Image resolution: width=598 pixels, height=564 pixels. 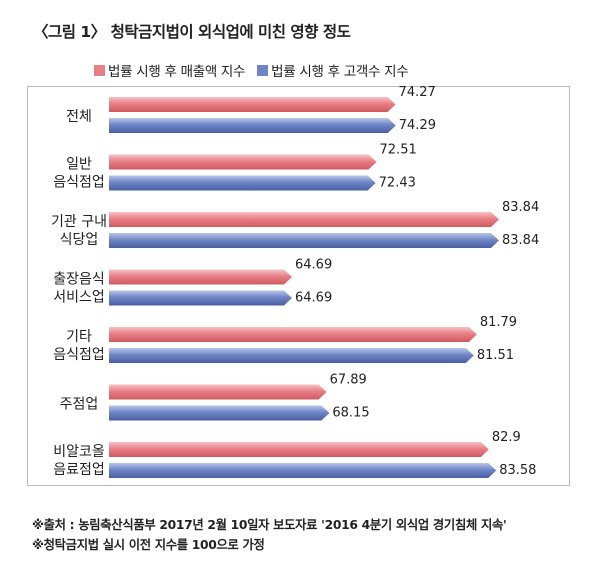 I want to click on data-label: 72.43, so click(x=397, y=183).